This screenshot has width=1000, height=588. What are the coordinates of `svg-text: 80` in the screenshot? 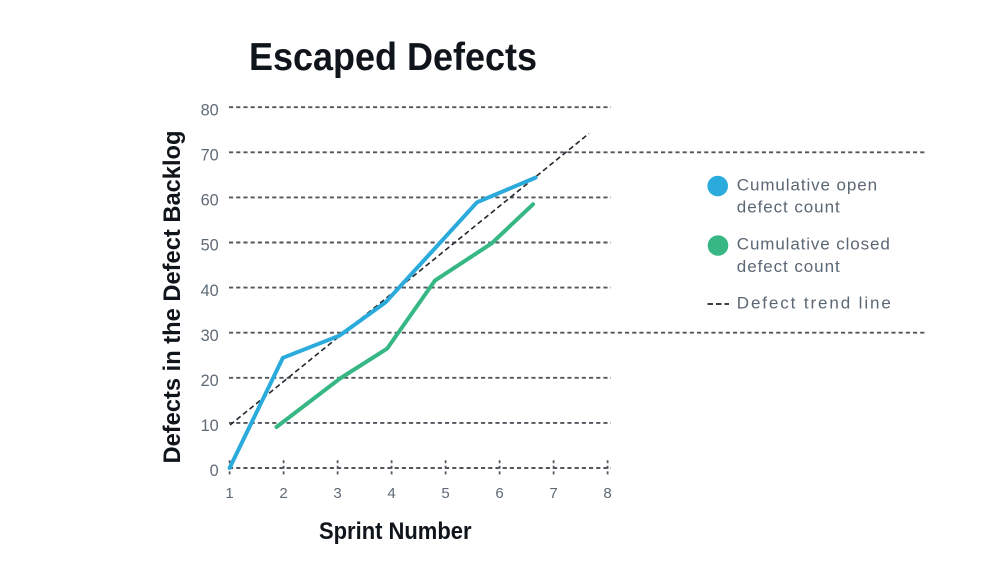 It's located at (210, 110).